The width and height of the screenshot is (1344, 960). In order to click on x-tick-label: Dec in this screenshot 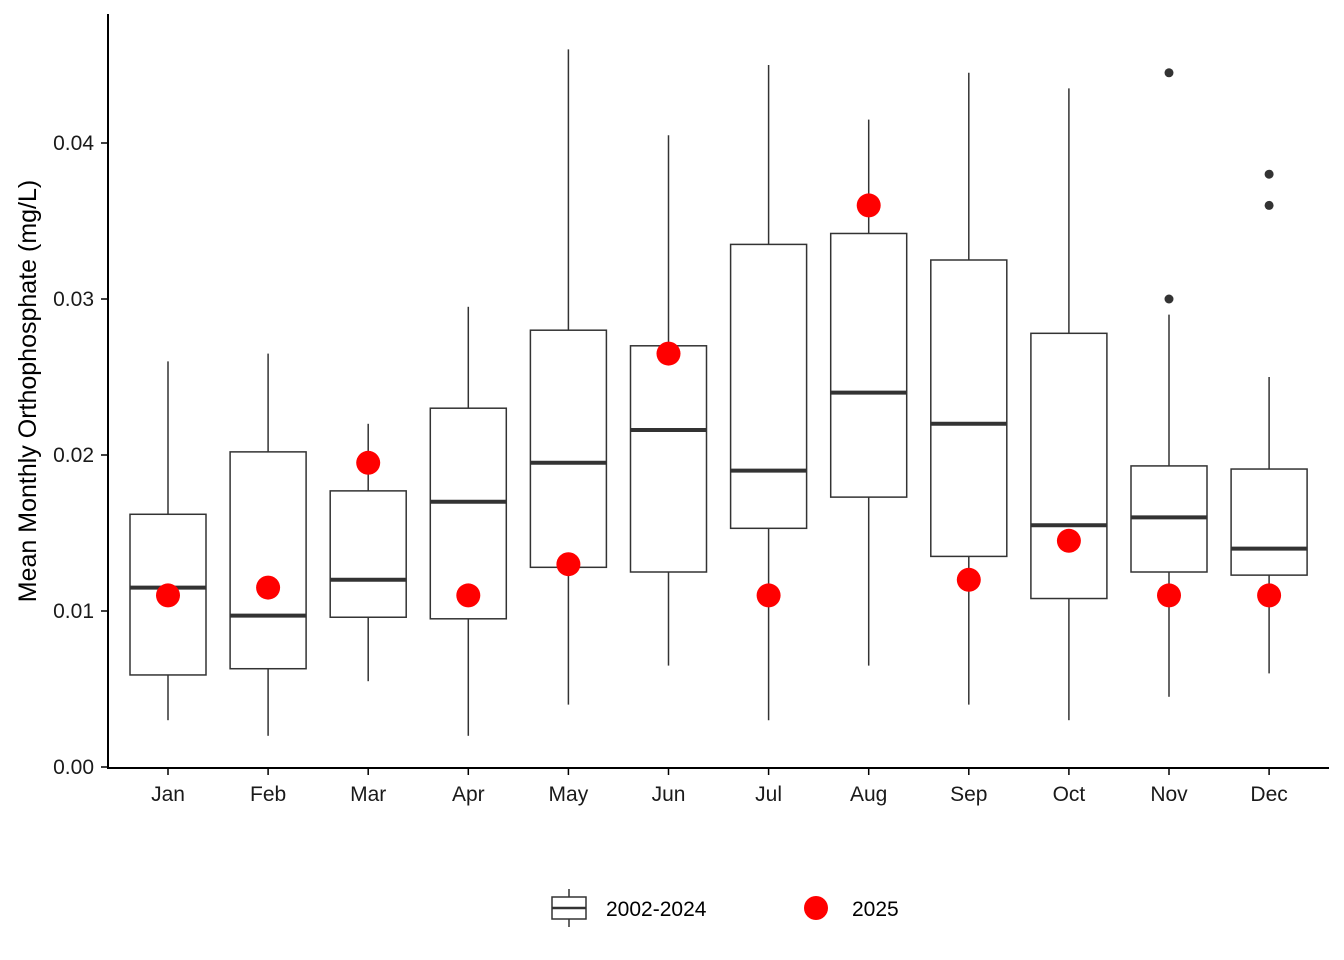, I will do `click(1268, 794)`.